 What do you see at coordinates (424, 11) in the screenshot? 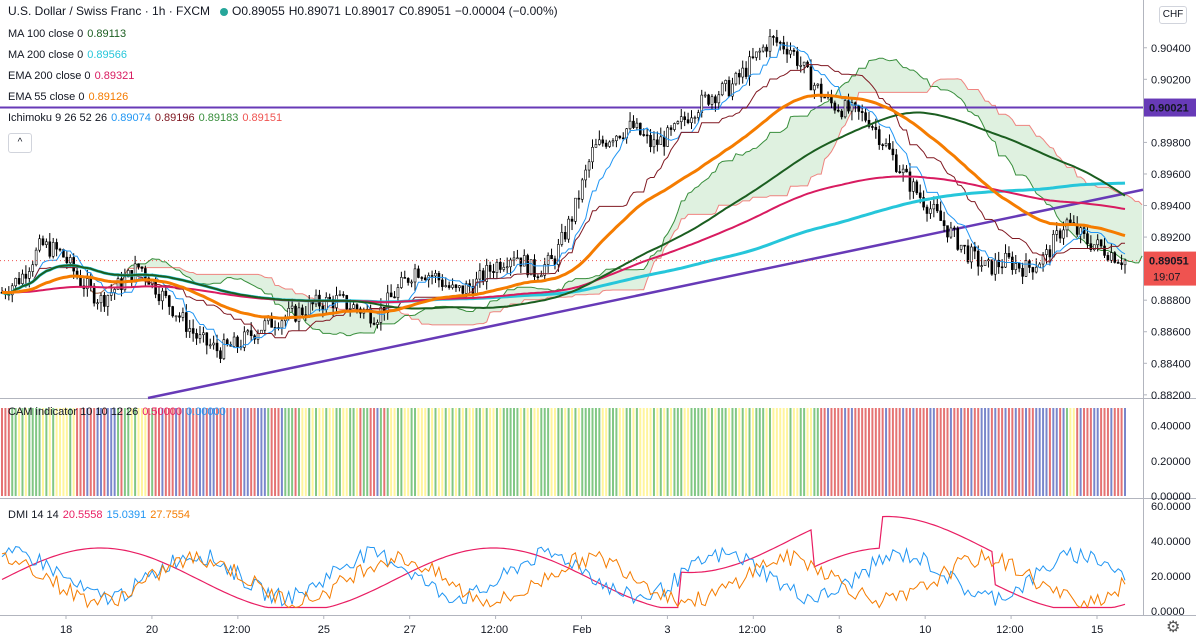
I see `ohlc-close: C0.89051` at bounding box center [424, 11].